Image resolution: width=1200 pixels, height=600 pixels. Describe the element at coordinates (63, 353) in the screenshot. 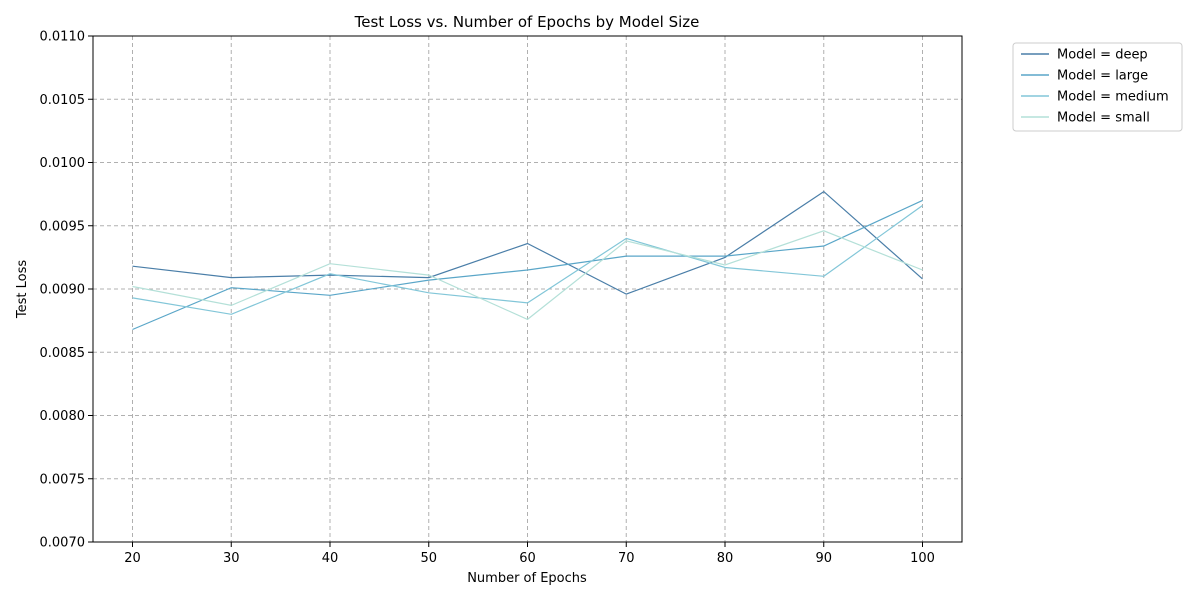

I see `y-tick-label: 0.0085` at that location.